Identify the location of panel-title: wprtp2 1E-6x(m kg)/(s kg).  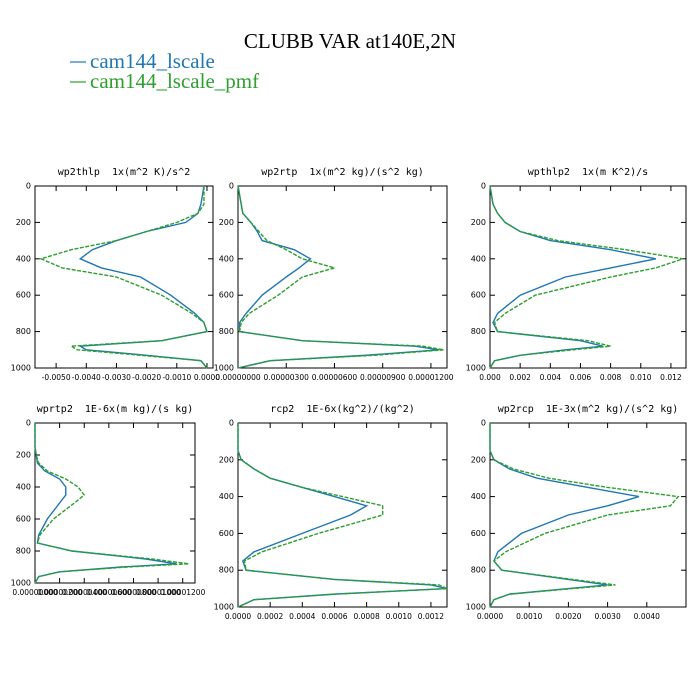
(115, 409).